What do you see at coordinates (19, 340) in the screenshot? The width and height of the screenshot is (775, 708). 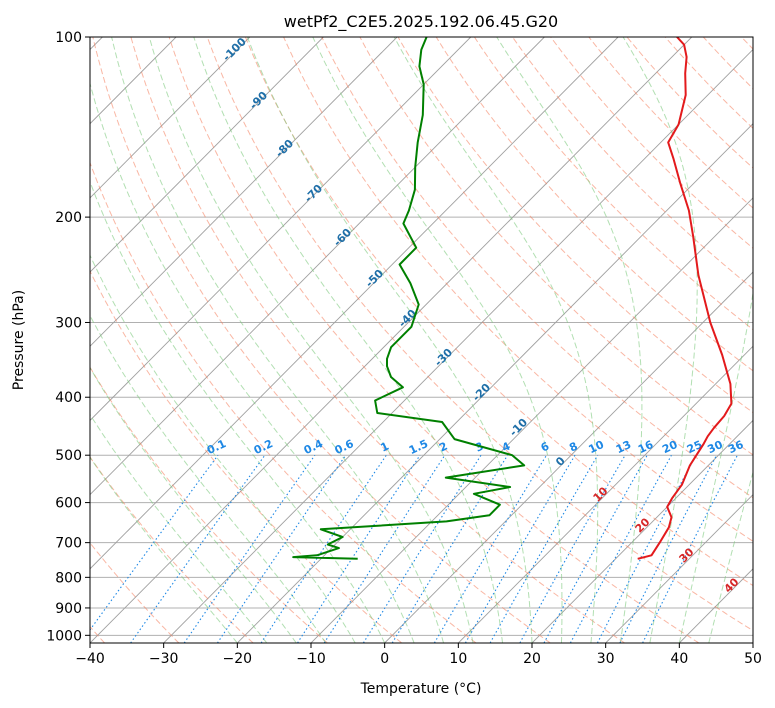 I see `y-axis-label: Pressure (hPa)` at bounding box center [19, 340].